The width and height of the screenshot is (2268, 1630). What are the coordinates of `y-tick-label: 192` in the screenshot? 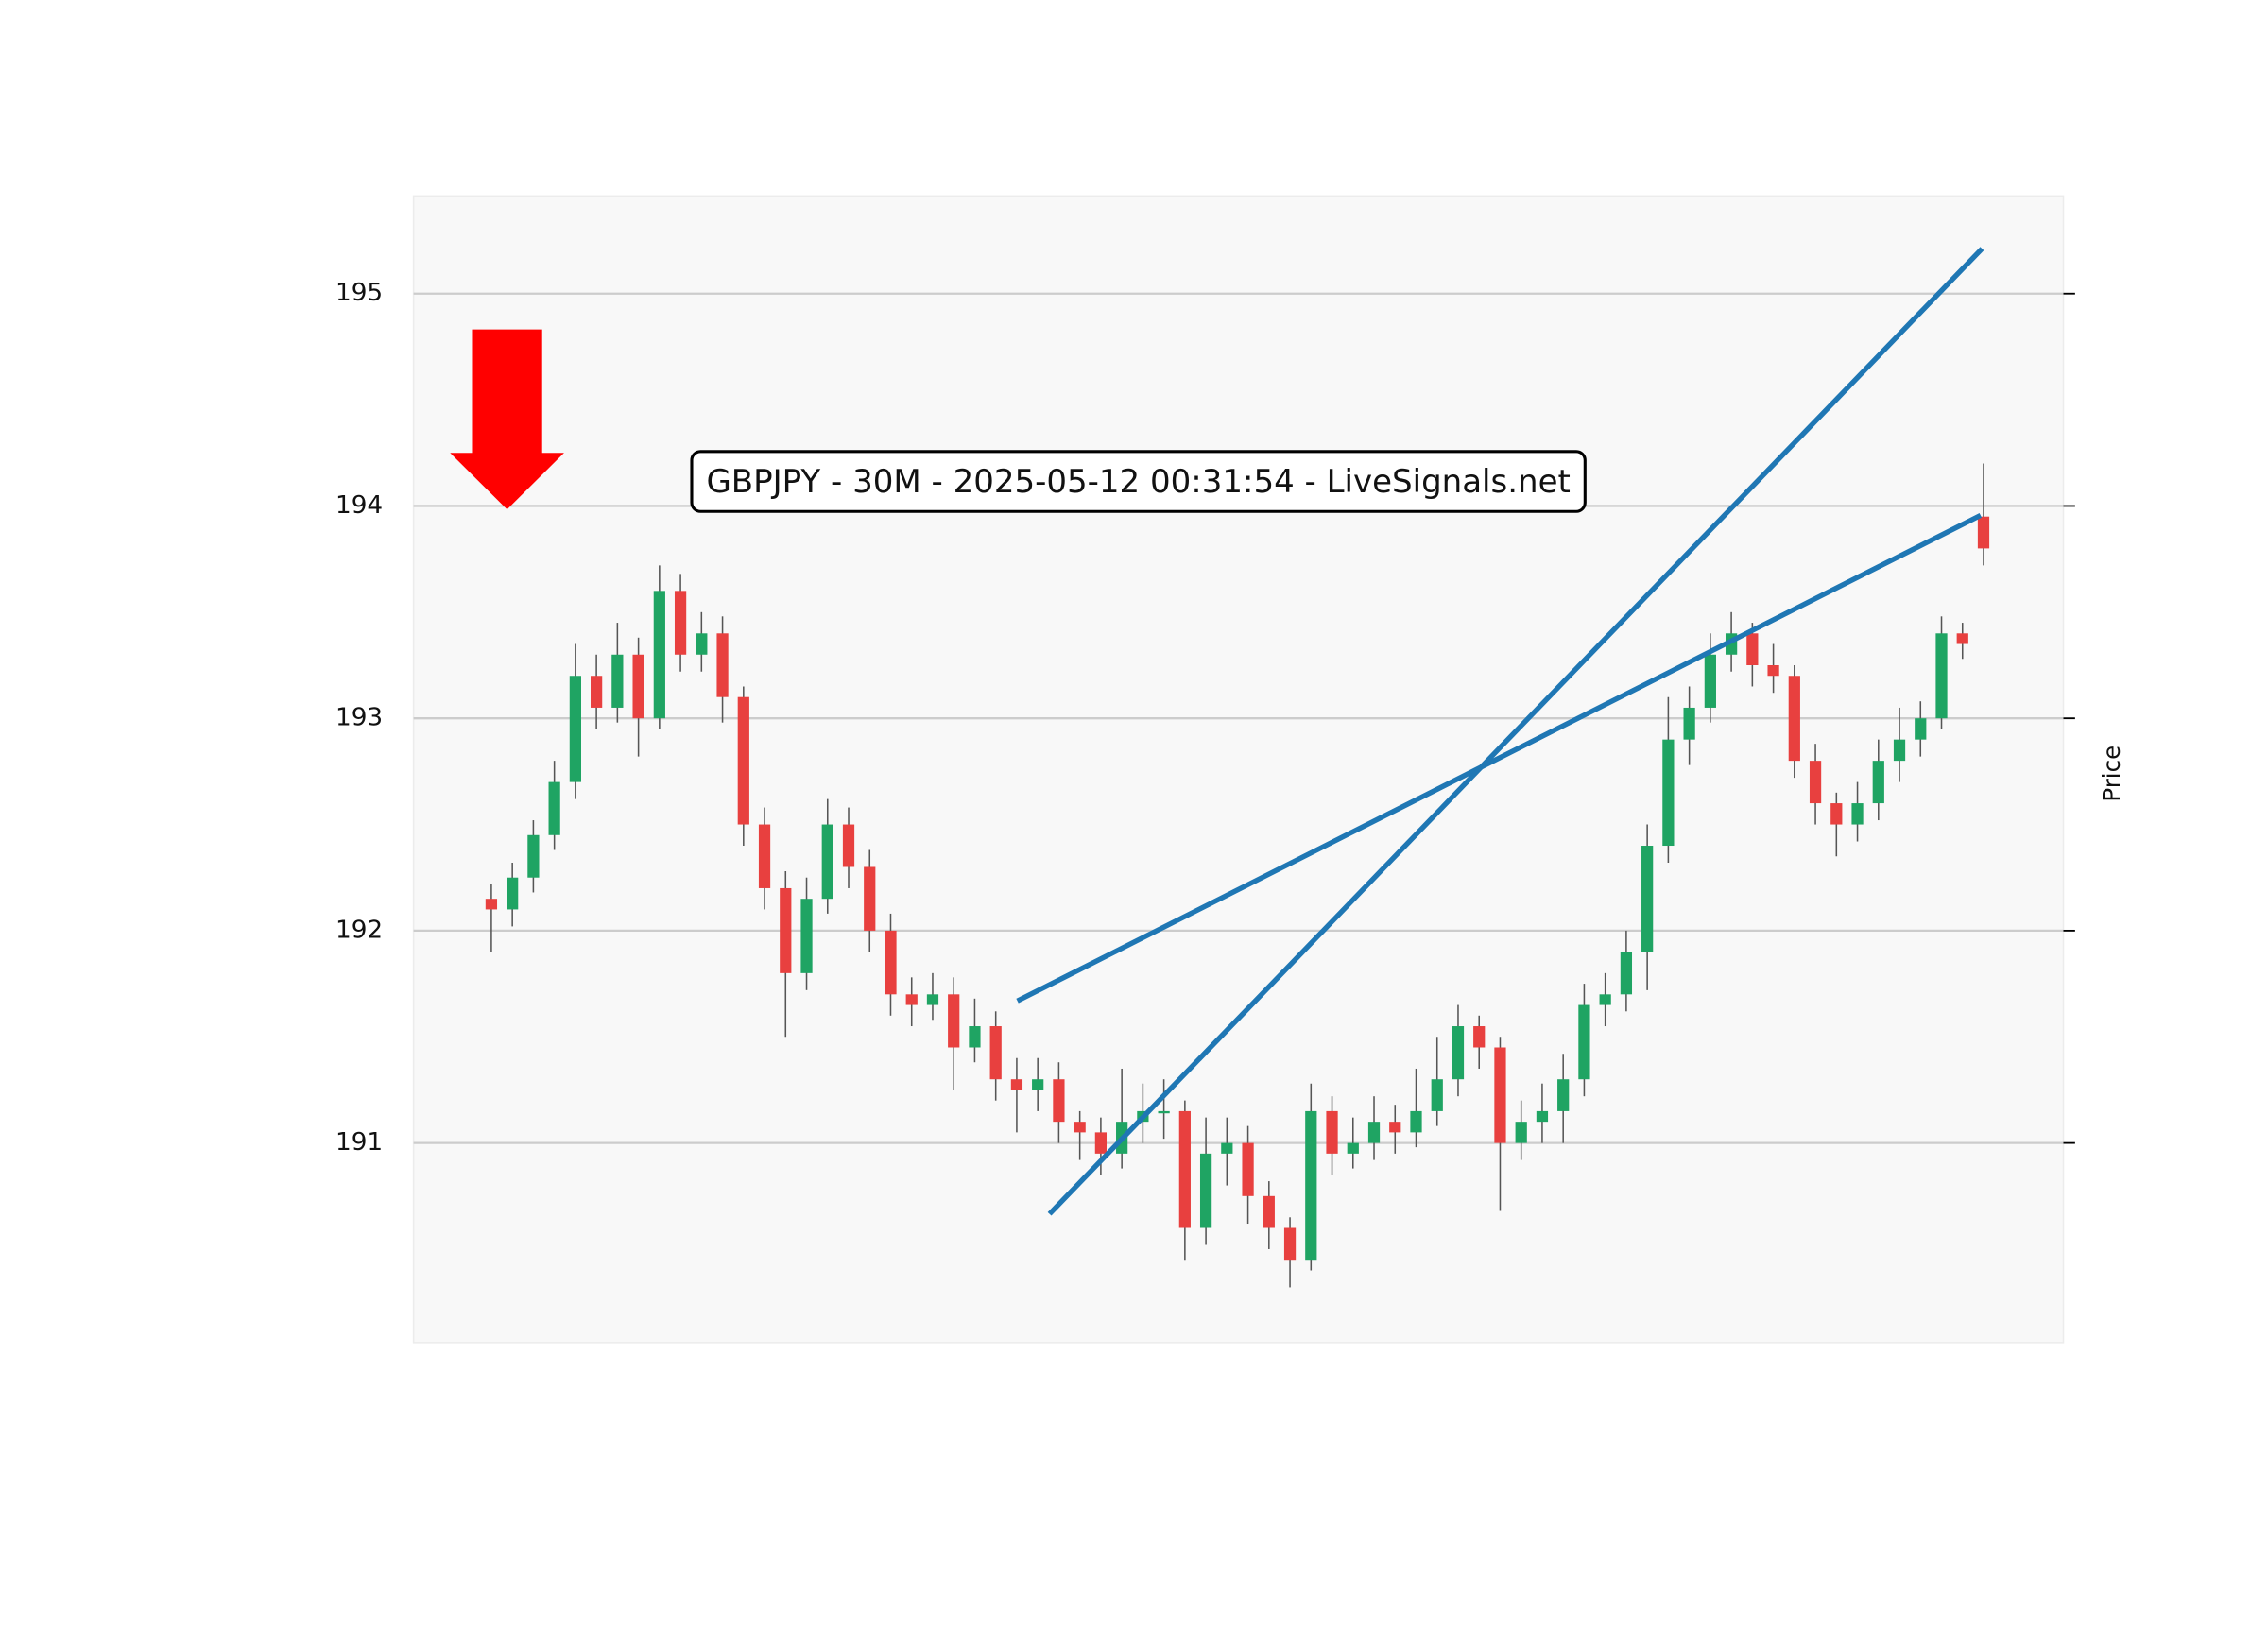 It's located at (359, 930).